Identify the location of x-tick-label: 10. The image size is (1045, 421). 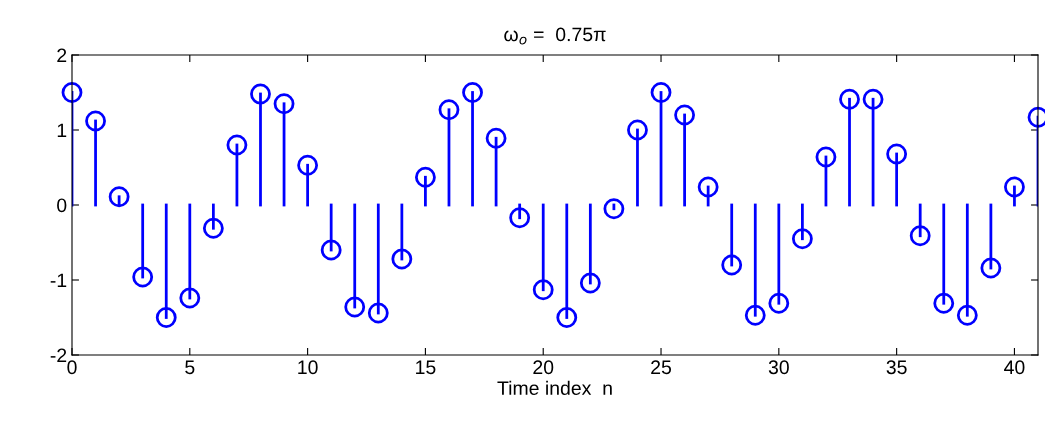
(308, 367).